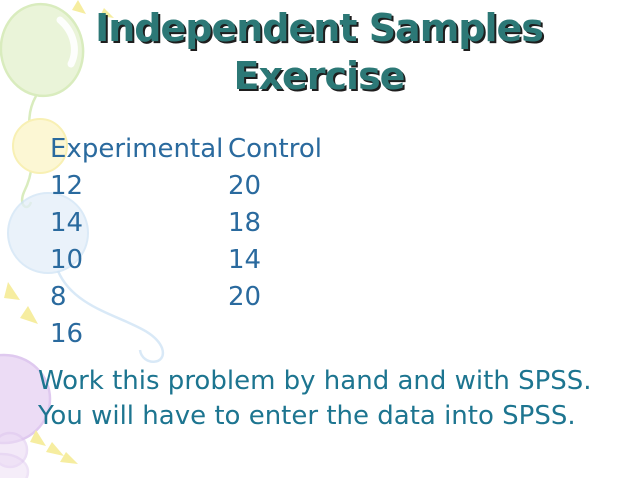 The width and height of the screenshot is (638, 478). Describe the element at coordinates (58, 297) in the screenshot. I see `table-cell-experimental: 8` at that location.